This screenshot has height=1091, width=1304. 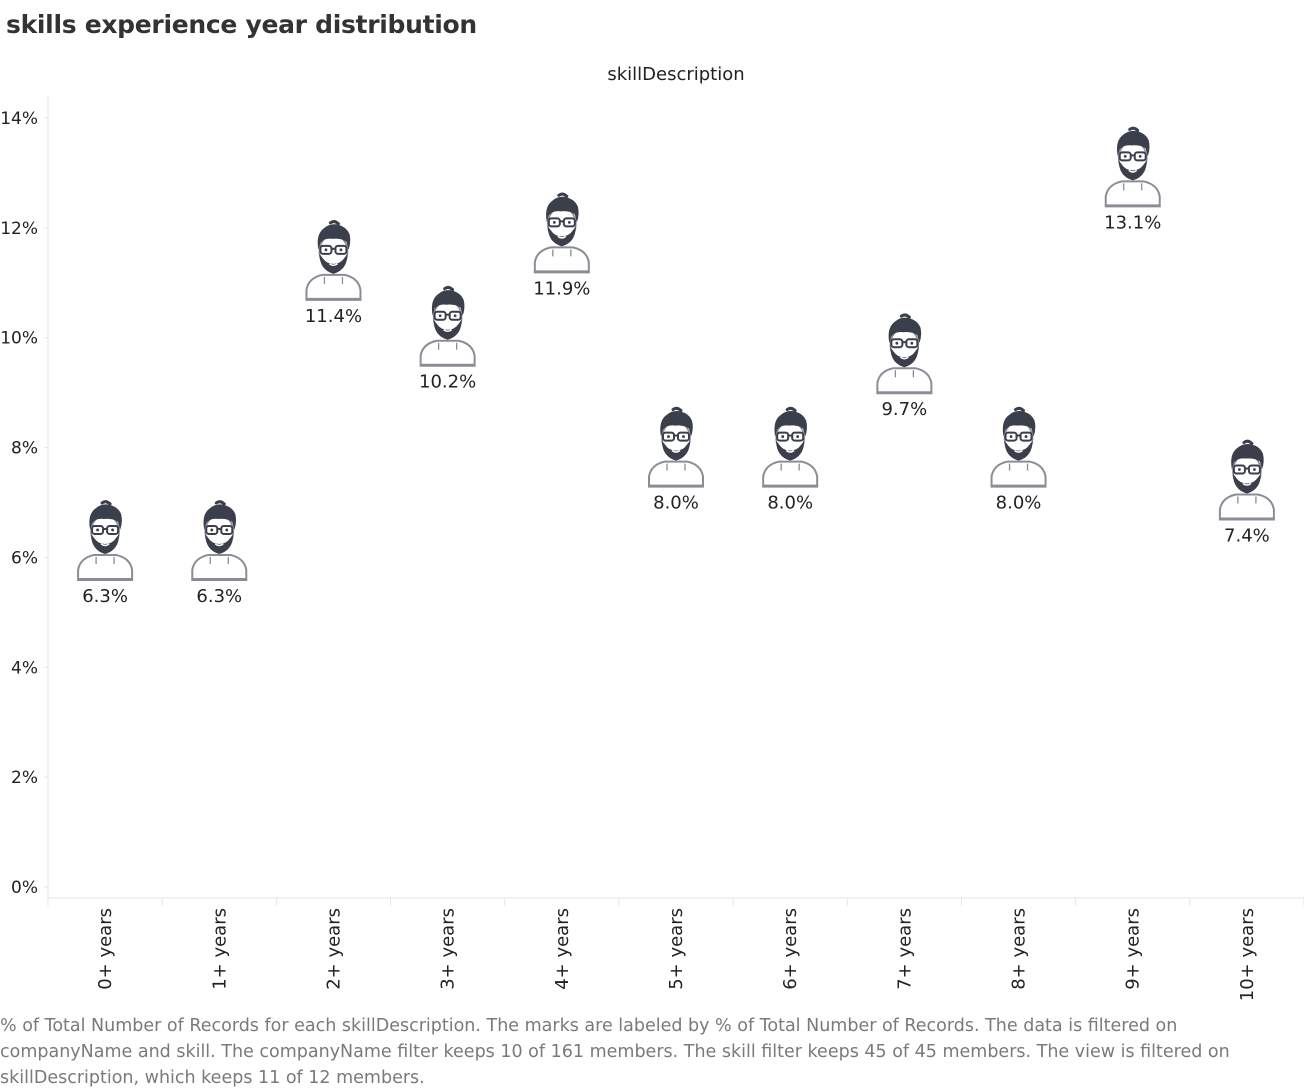 I want to click on x-tick-label: 1+ years, so click(x=219, y=949).